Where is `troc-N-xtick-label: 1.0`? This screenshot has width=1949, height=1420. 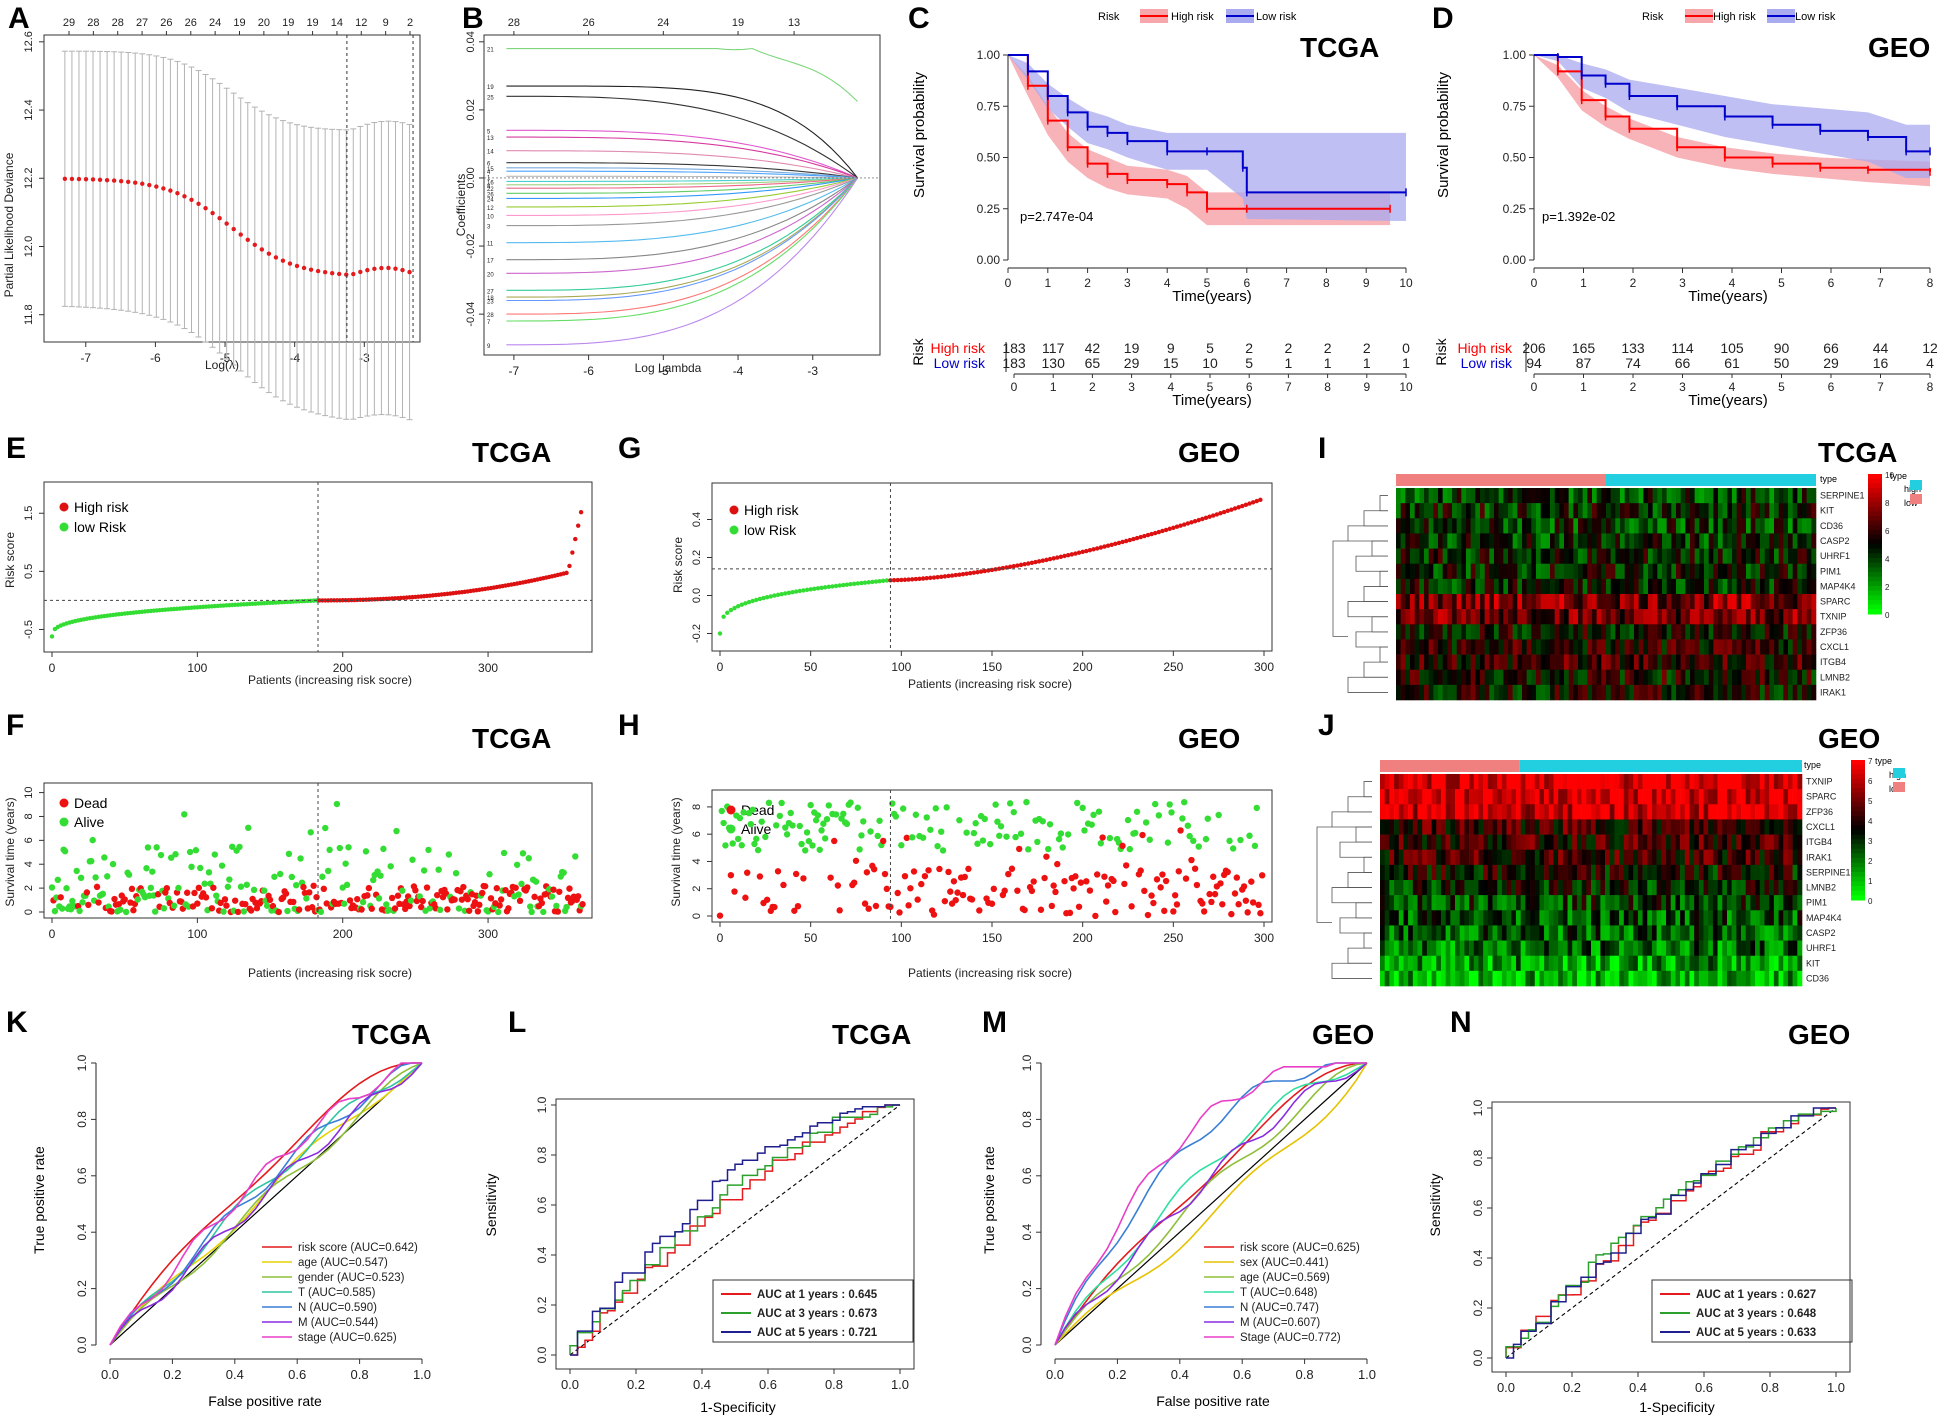
troc-N-xtick-label: 1.0 is located at coordinates (1836, 1387).